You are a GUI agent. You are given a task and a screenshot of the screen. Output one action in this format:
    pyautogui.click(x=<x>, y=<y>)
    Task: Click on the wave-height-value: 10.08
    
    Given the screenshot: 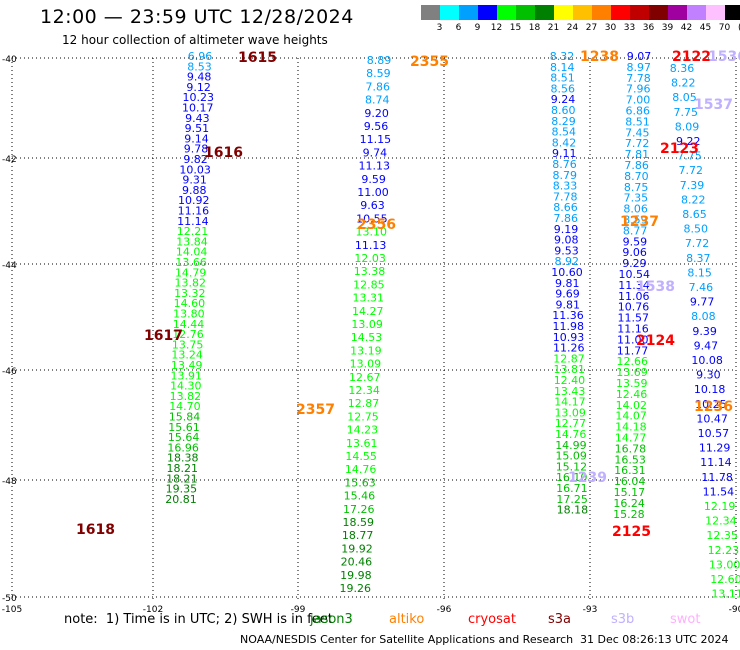 What is the action you would take?
    pyautogui.click(x=707, y=360)
    